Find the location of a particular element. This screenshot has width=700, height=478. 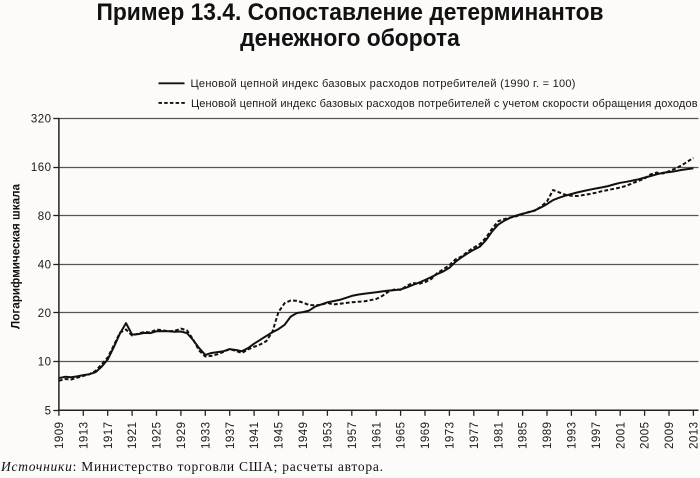

svg-text: 1953 is located at coordinates (329, 435).